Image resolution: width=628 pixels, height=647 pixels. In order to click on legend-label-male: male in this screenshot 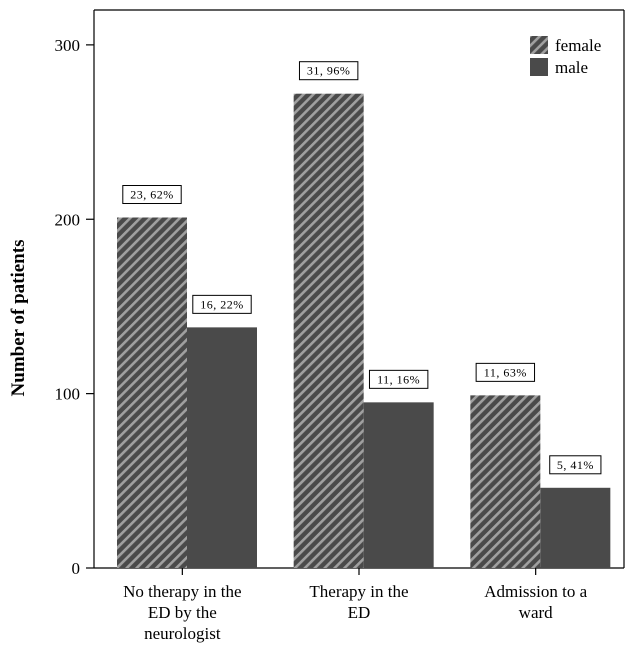, I will do `click(571, 67)`.